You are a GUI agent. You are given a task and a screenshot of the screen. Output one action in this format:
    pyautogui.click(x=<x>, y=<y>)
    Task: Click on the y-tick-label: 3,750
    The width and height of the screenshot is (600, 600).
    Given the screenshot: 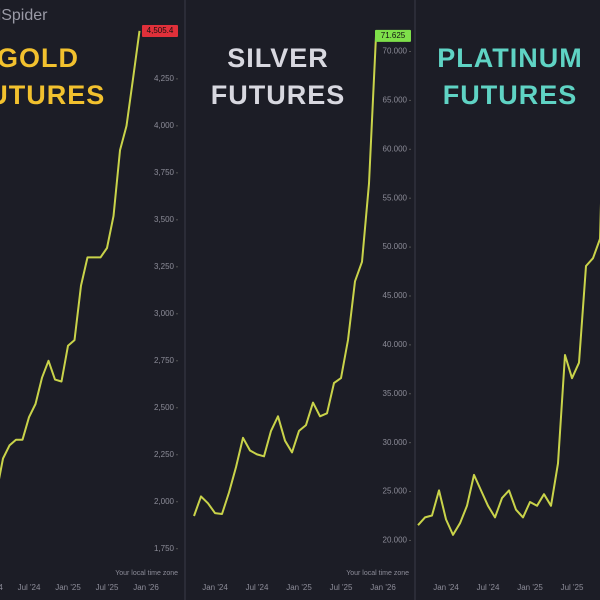 What is the action you would take?
    pyautogui.click(x=164, y=172)
    